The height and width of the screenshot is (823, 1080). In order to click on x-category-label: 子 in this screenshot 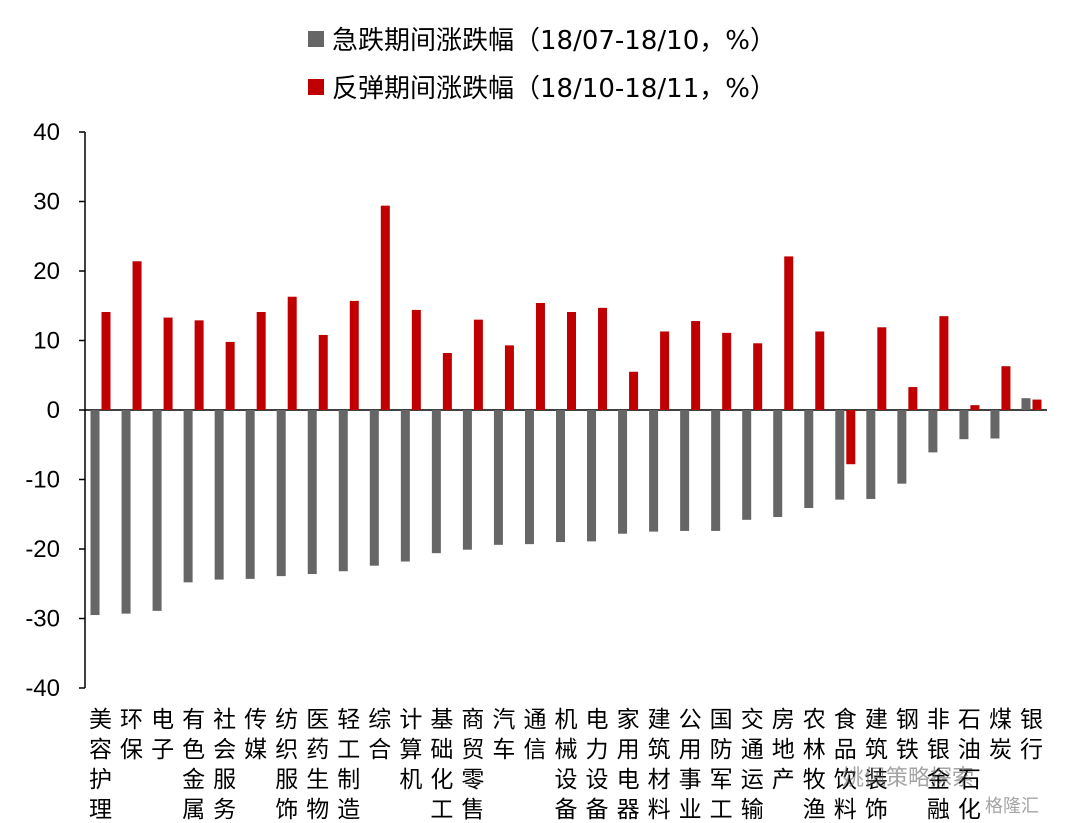, I will do `click(162, 750)`.